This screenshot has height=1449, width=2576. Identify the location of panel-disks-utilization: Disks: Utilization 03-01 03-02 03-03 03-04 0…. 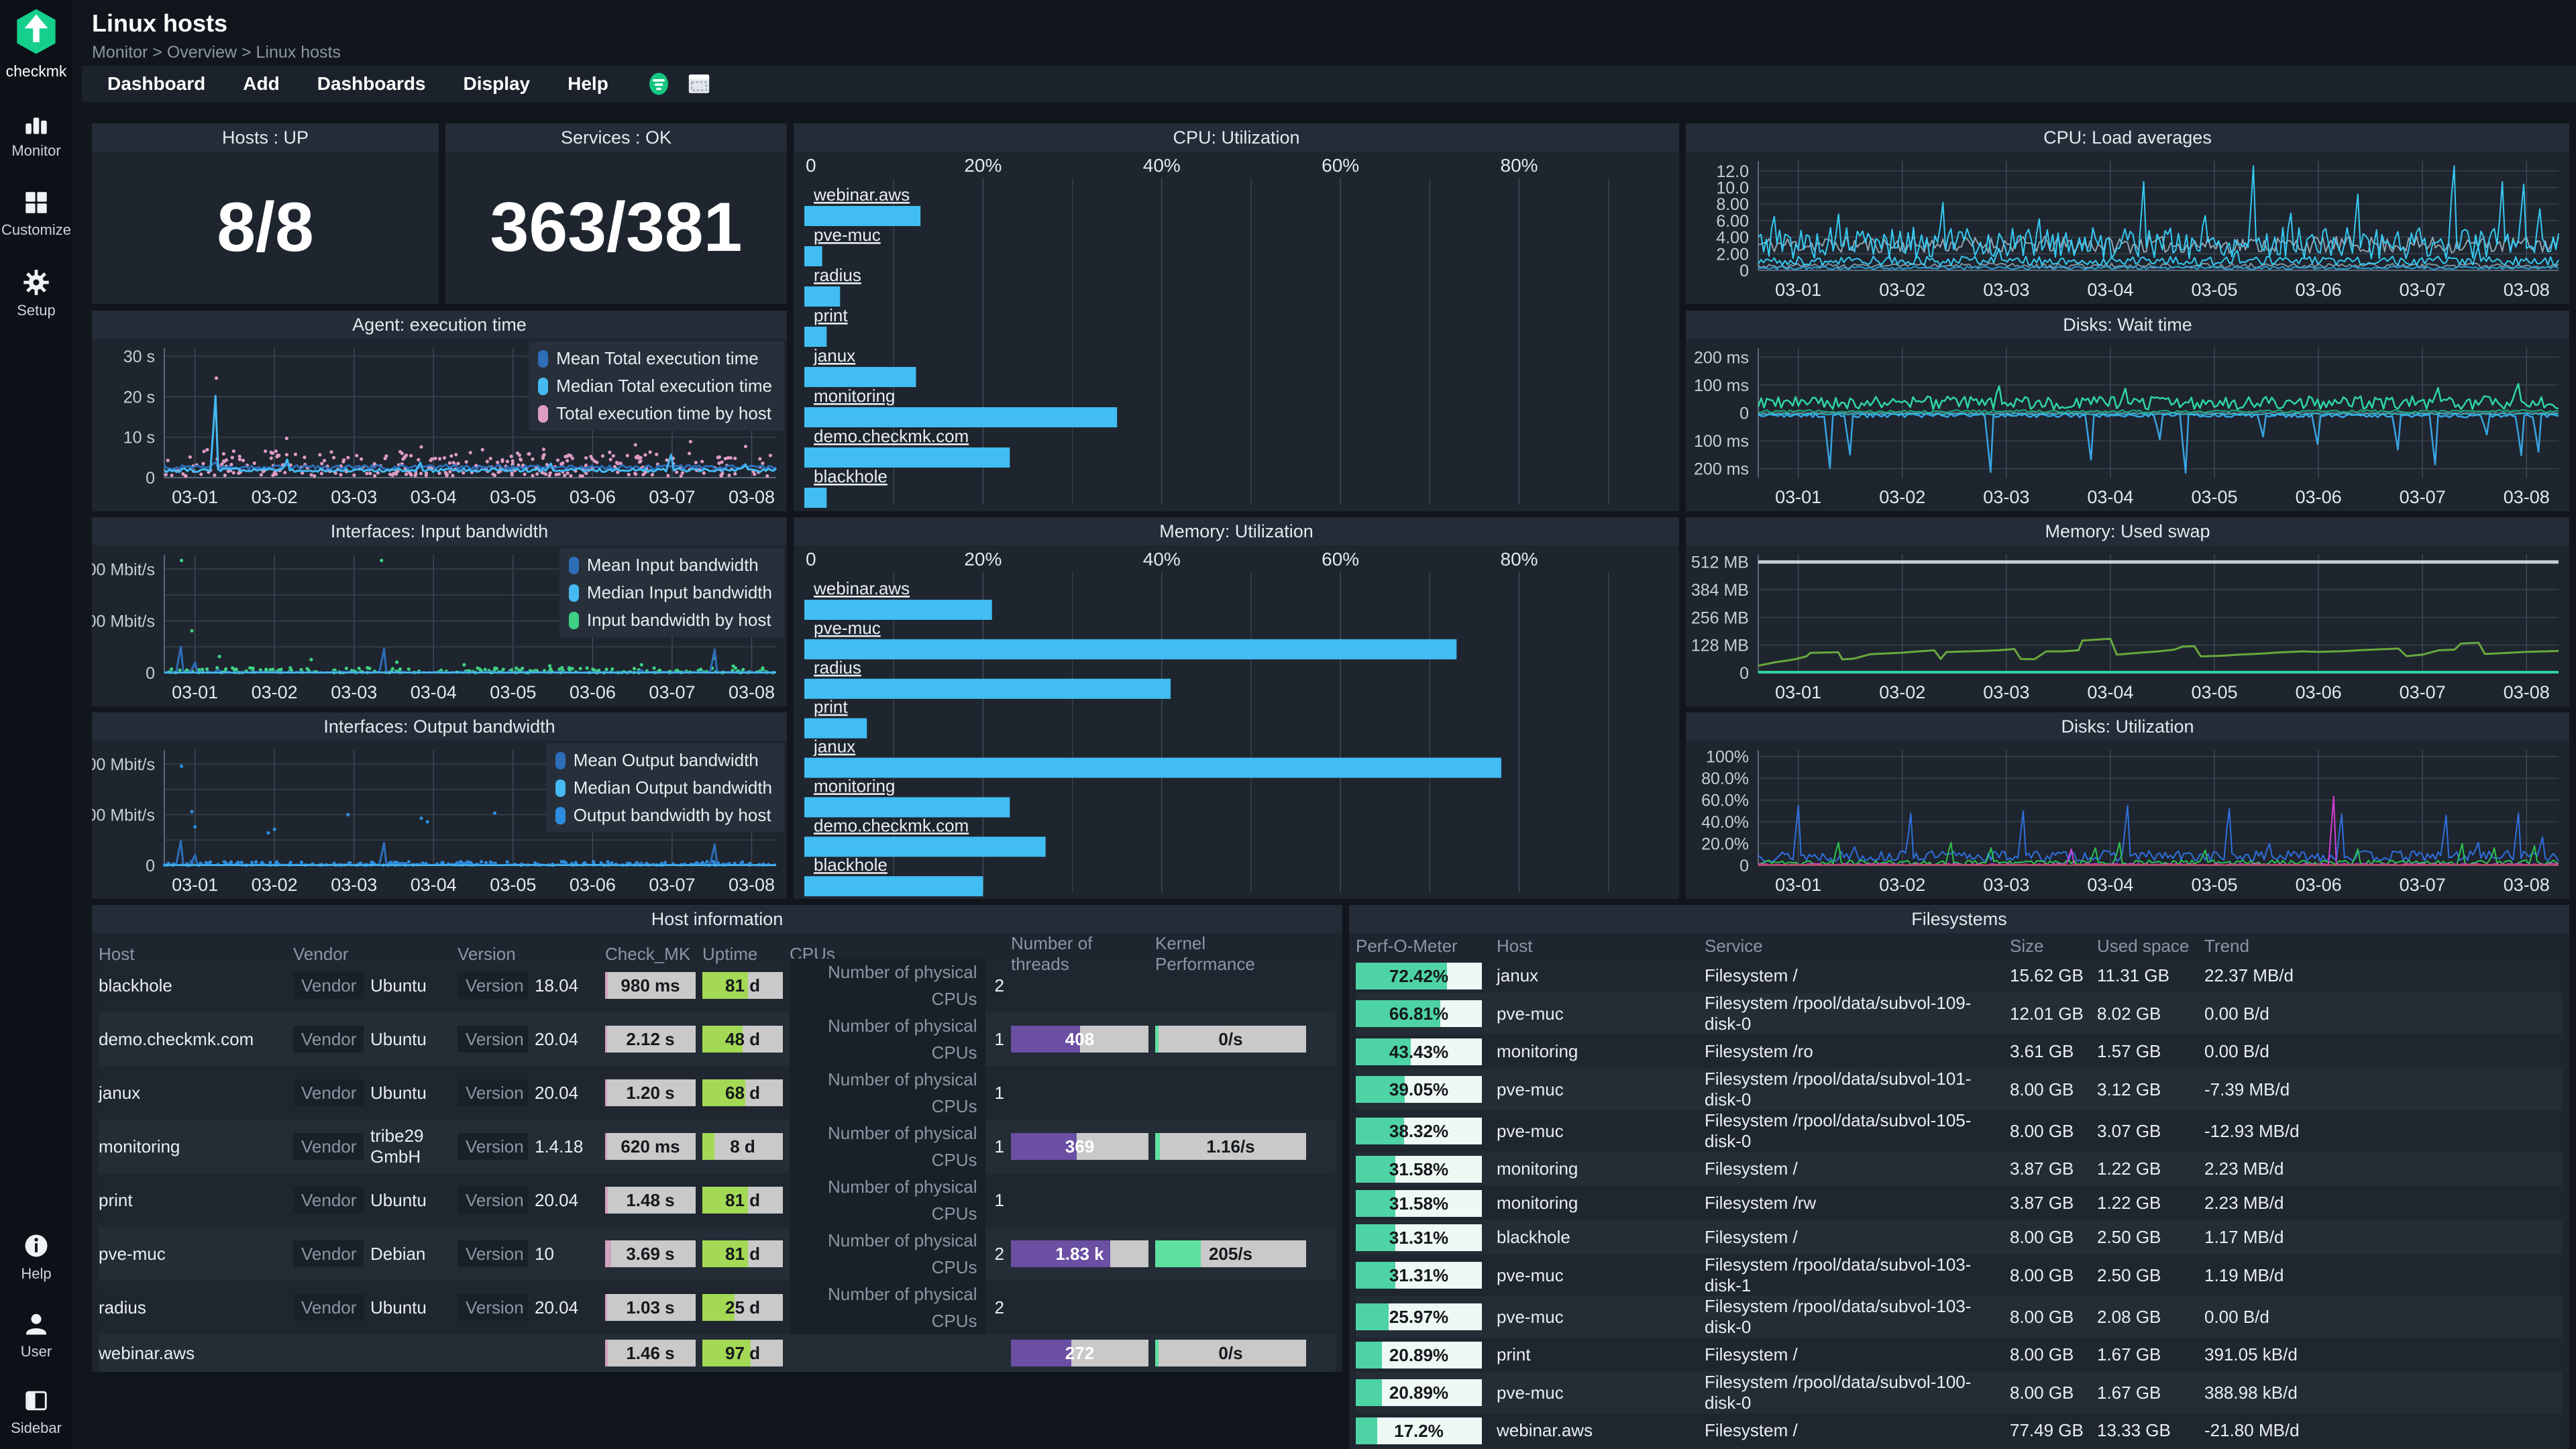
(2127, 805).